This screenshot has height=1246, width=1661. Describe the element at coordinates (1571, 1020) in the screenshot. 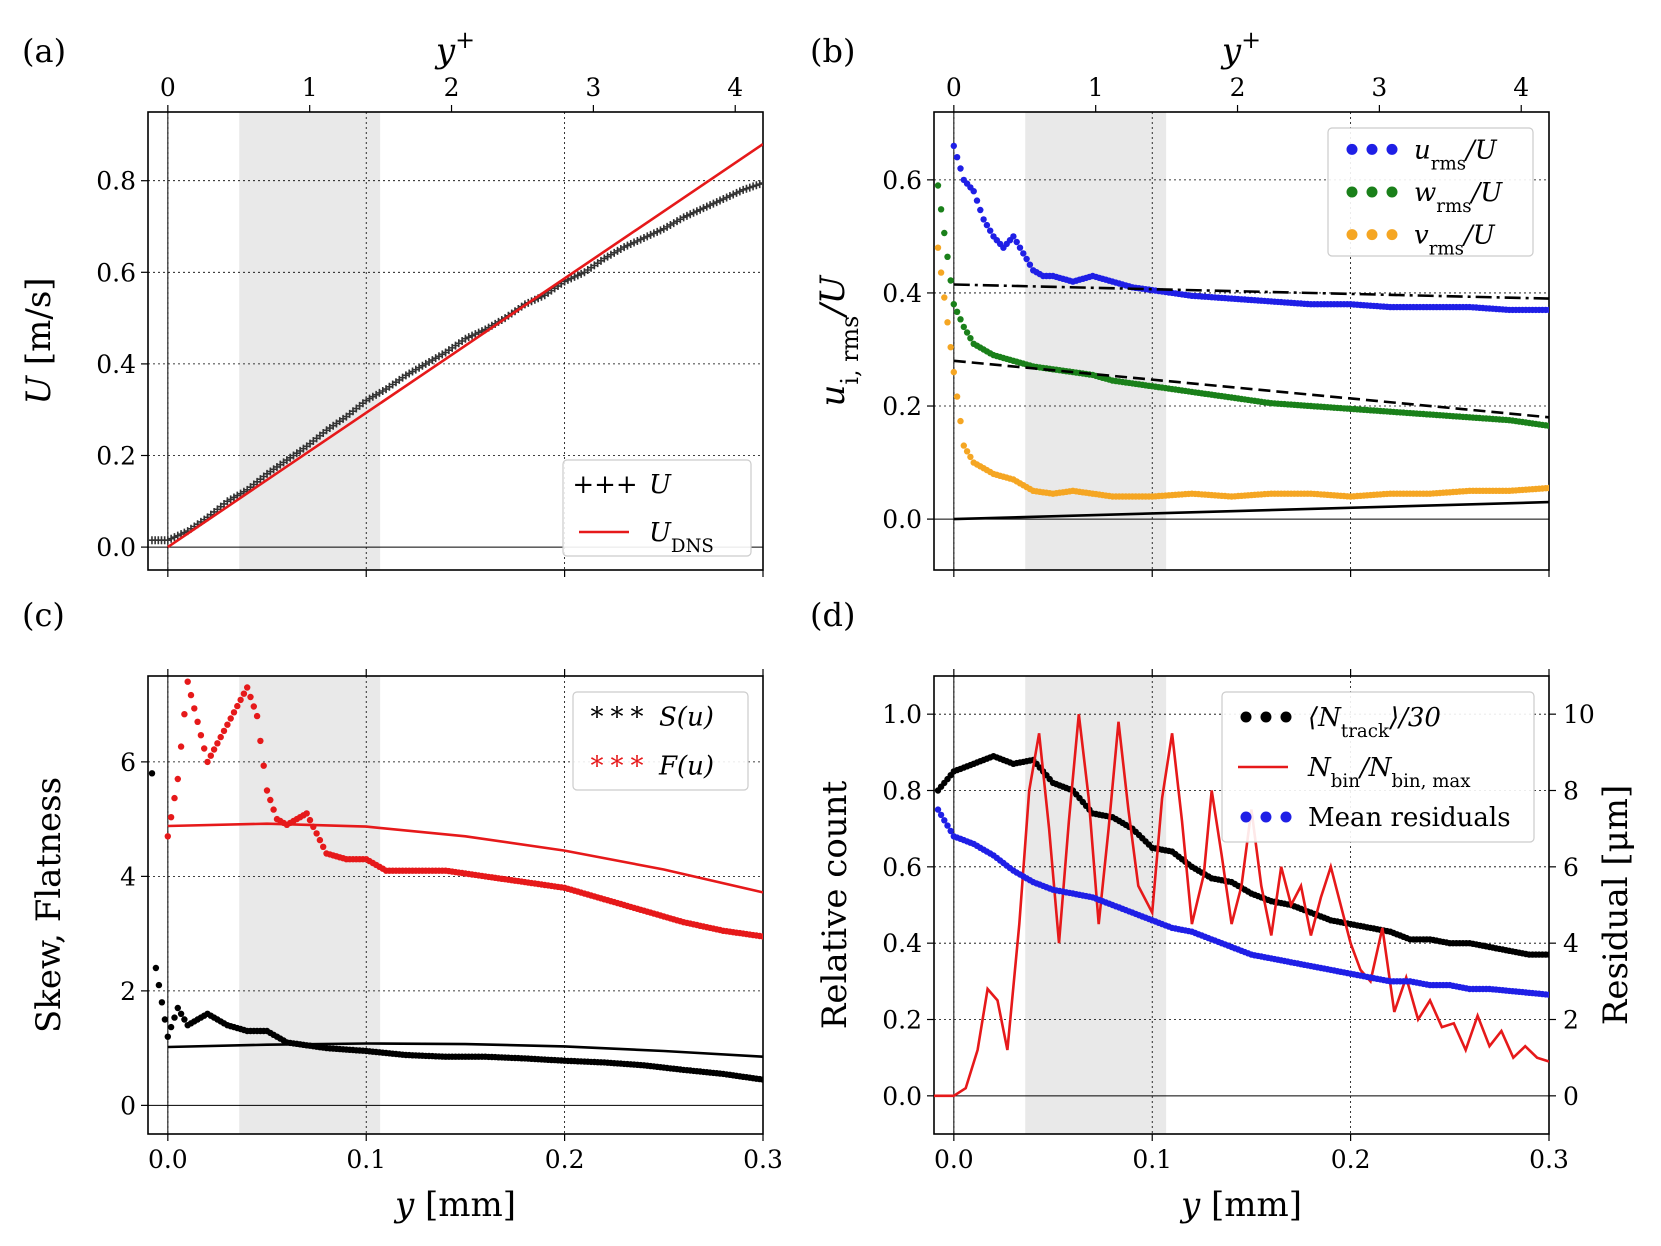

I see `y2-tick-label: 2` at that location.